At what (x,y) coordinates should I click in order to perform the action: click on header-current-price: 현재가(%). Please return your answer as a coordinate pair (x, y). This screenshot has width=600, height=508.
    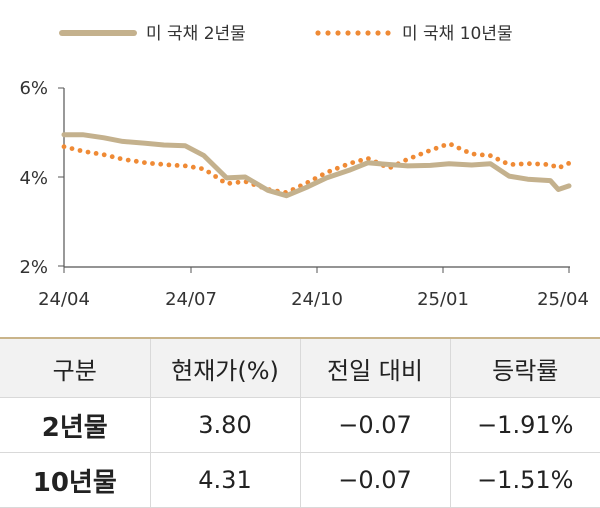
    Looking at the image, I should click on (225, 367).